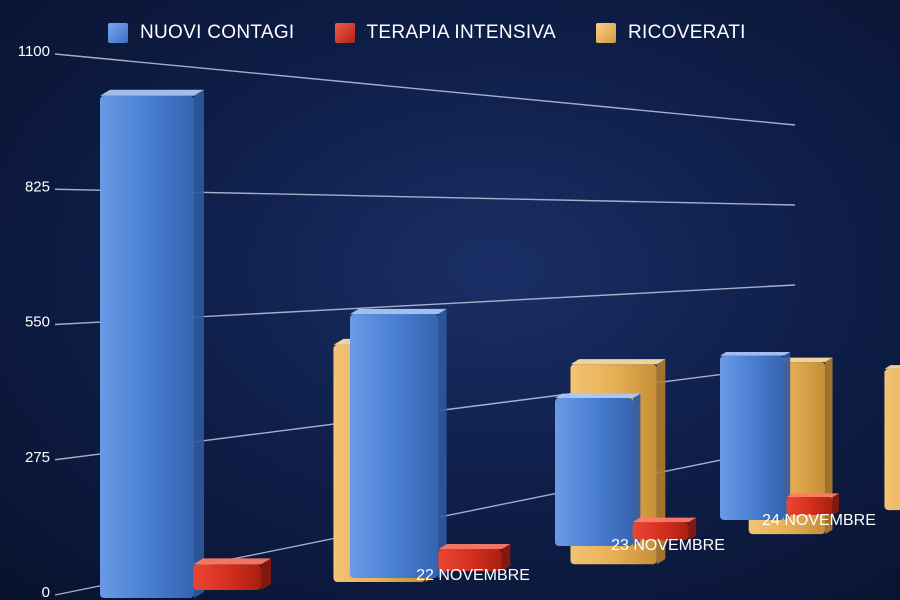  Describe the element at coordinates (461, 32) in the screenshot. I see `legend-label-terapia-intensiva: TERAPIA INTENSIVA` at that location.